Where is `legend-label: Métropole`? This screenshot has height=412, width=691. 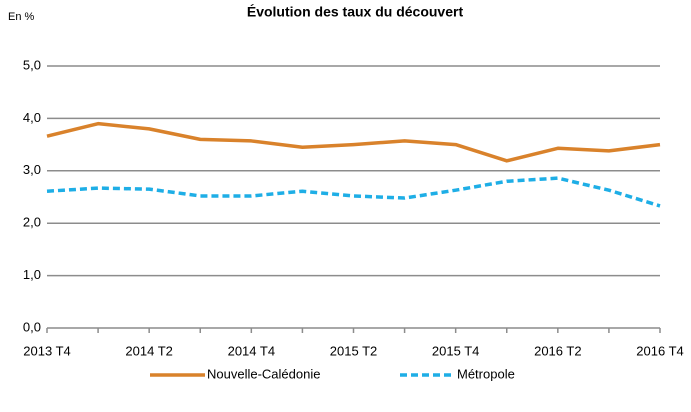
legend-label: Métropole is located at coordinates (486, 373).